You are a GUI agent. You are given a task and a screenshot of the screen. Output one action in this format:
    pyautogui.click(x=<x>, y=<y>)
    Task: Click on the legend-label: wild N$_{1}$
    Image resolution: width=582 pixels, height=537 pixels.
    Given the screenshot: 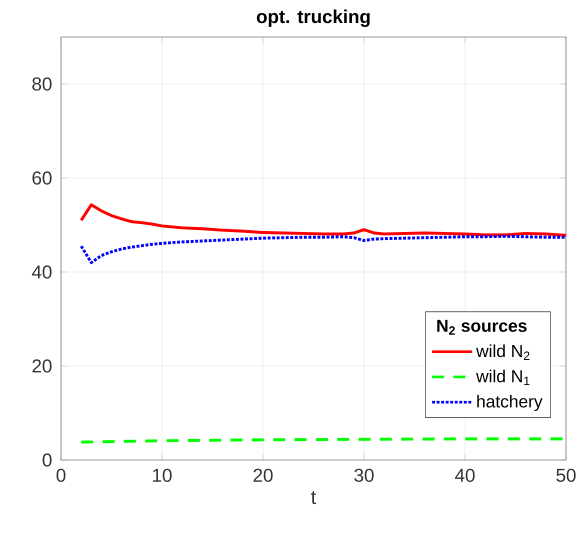 What is the action you would take?
    pyautogui.click(x=503, y=378)
    